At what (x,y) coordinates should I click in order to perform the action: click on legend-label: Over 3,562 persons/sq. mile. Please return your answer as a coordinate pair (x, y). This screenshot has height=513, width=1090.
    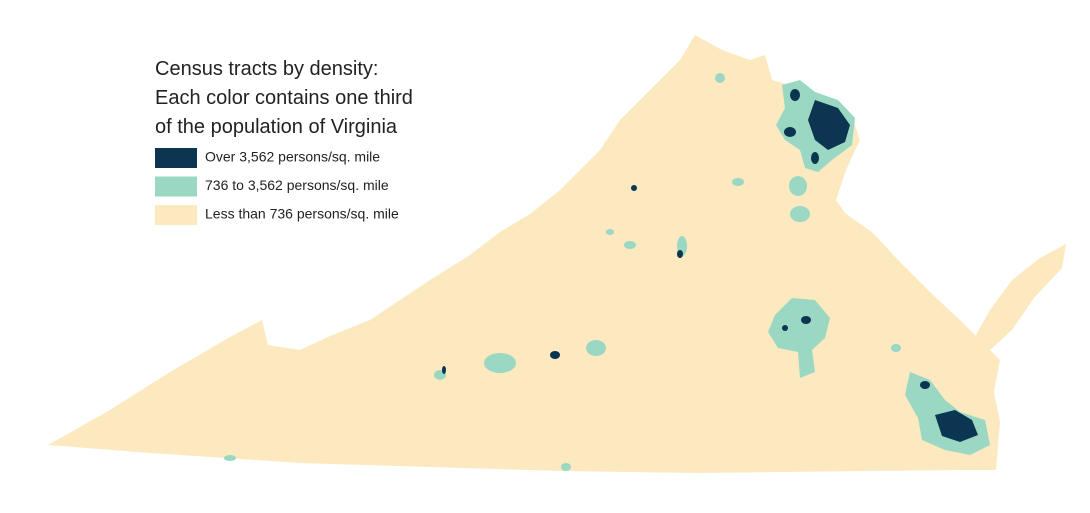
    Looking at the image, I should click on (292, 157).